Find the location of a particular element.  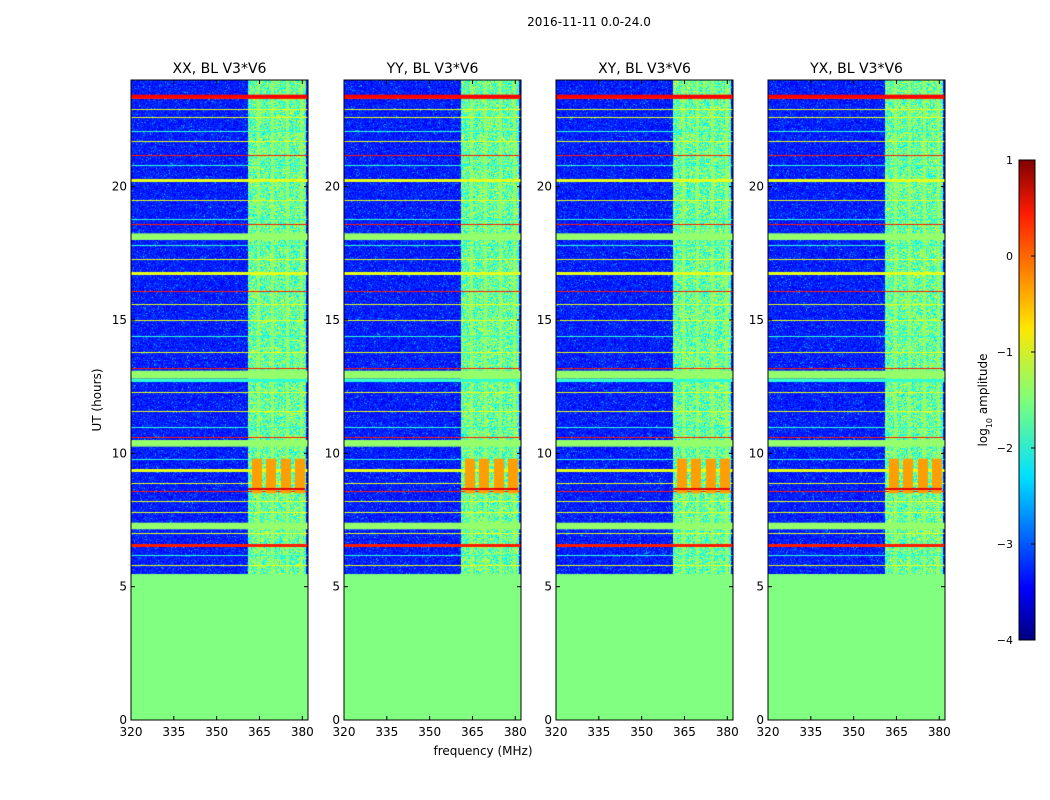

figure-title: 2016-11-11 0.0-24.0 is located at coordinates (589, 22).